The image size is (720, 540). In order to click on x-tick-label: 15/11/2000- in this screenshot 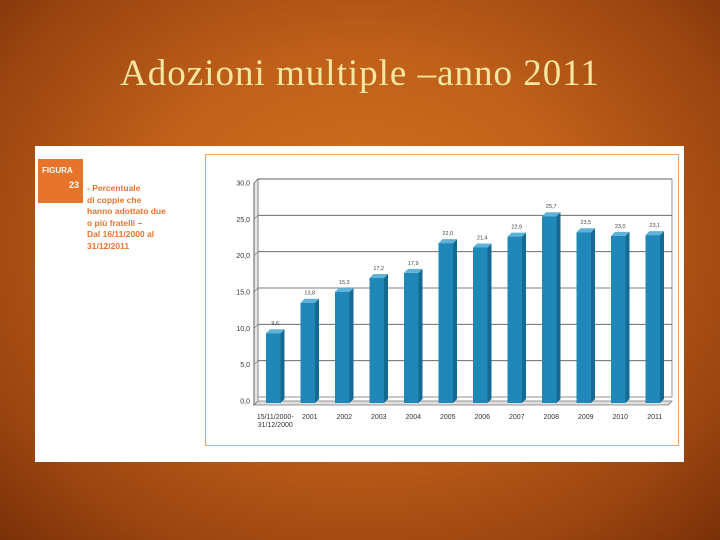, I will do `click(276, 417)`.